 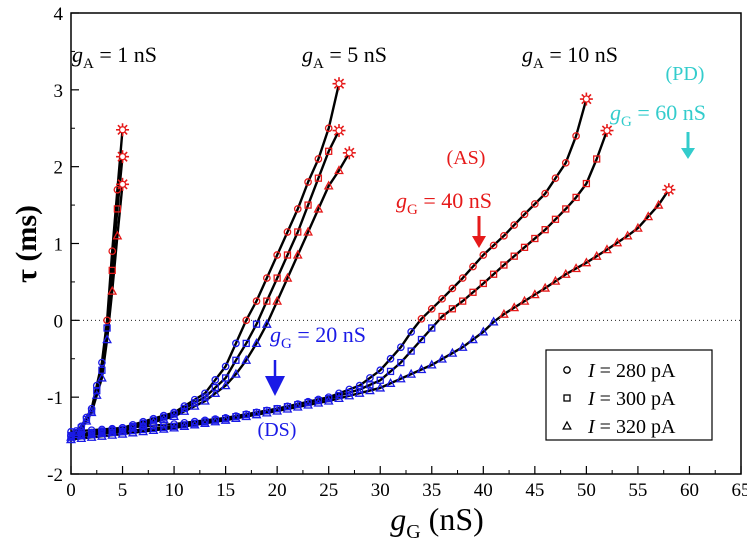 I want to click on x-tick-label: 25, so click(x=328, y=490).